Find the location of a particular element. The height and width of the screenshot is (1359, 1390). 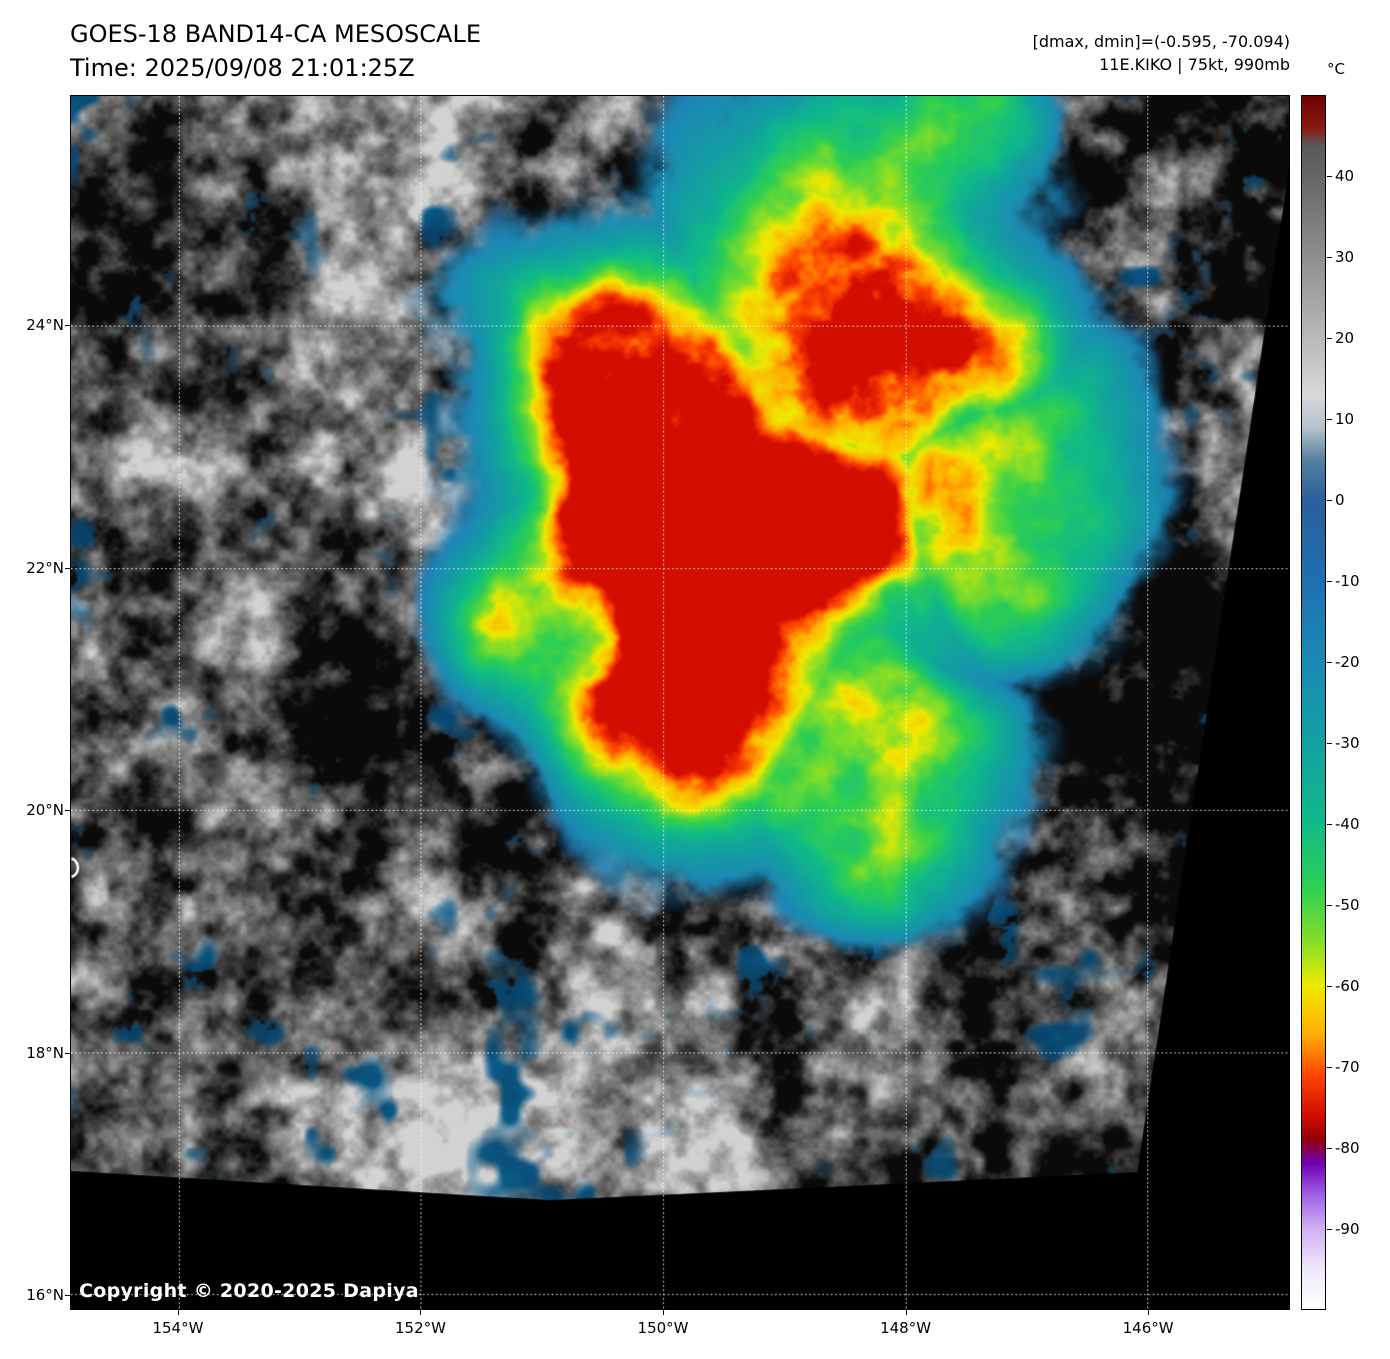

colorbar-tick-label: -30 is located at coordinates (1347, 743).